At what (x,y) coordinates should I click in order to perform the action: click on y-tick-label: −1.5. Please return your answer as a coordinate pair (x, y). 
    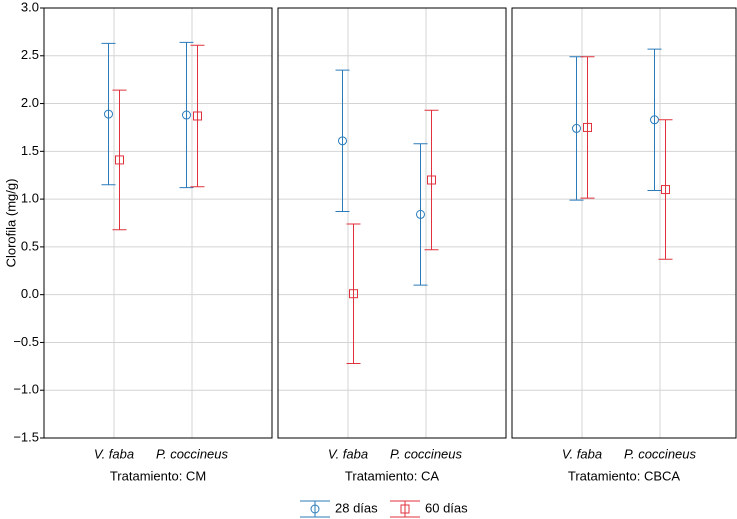
    Looking at the image, I should click on (26, 436).